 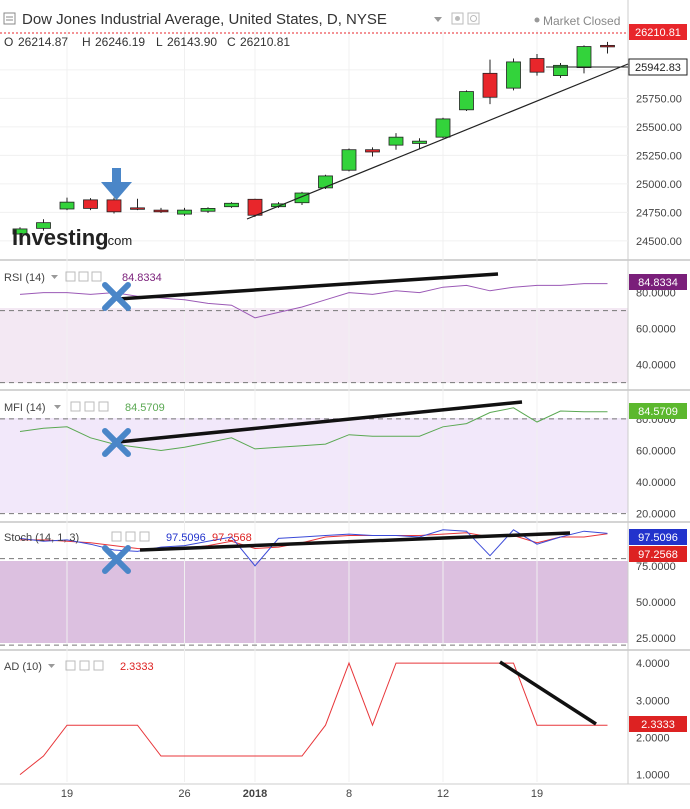 What do you see at coordinates (437, 141) in the screenshot?
I see `trendline` at bounding box center [437, 141].